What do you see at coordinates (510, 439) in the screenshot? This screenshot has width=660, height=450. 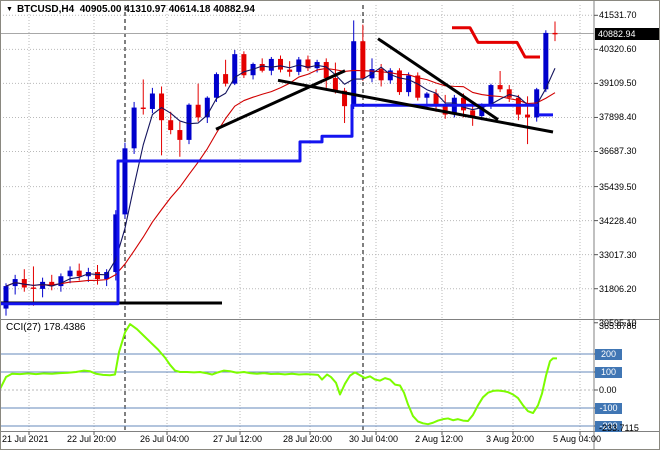 I see `time-tick-label: 3 Aug 20:00` at bounding box center [510, 439].